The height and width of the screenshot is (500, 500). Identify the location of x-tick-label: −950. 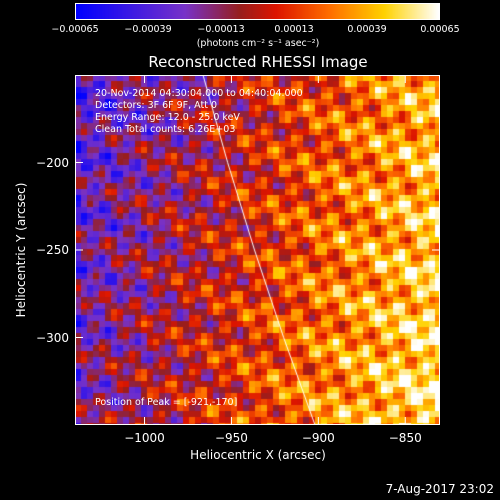
(231, 438).